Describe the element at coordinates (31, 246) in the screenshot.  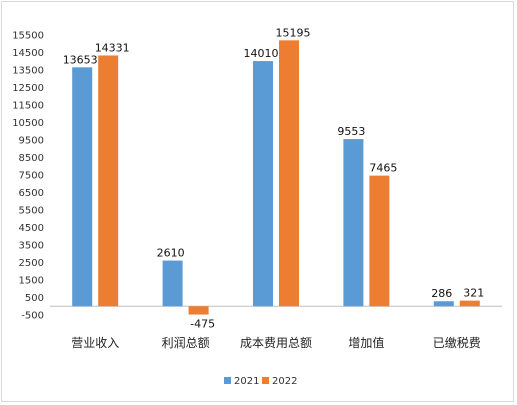
I see `y-tick-label: 3500` at that location.